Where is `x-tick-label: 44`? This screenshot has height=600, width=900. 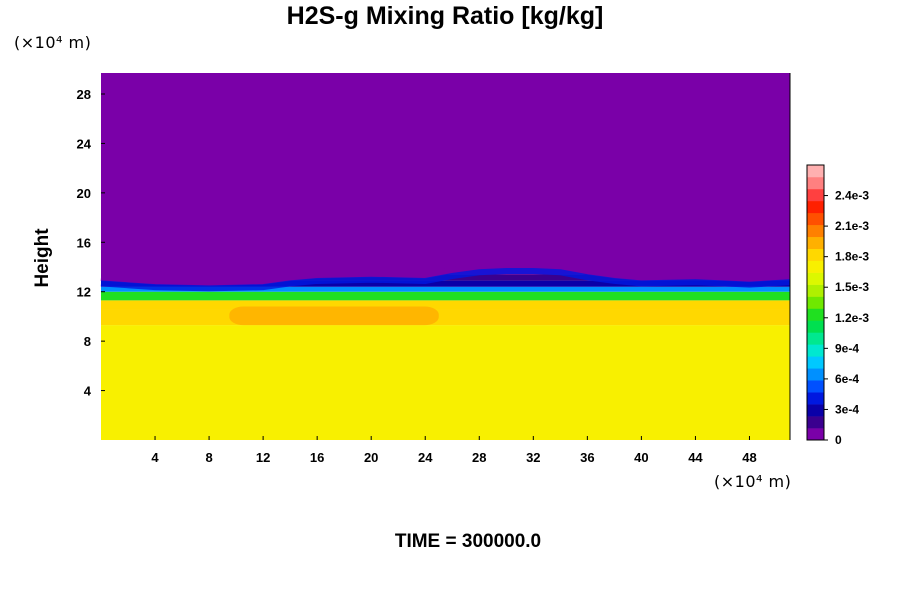 x-tick-label: 44 is located at coordinates (695, 457).